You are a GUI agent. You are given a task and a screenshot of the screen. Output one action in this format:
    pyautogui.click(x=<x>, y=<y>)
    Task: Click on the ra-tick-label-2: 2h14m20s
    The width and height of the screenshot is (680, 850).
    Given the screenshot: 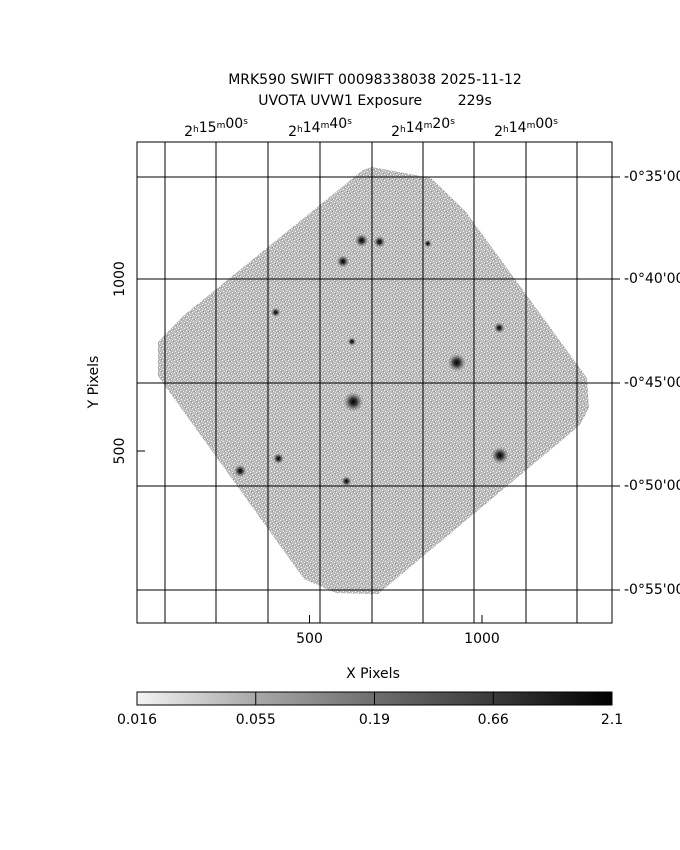 What is the action you would take?
    pyautogui.click(x=423, y=128)
    